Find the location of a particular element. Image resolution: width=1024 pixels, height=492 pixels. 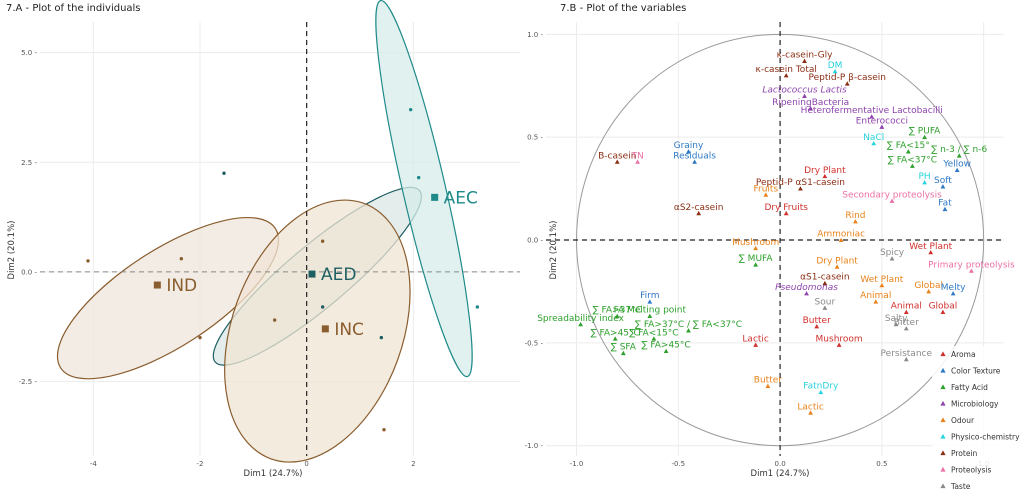

panel-b-y-tick-label: -1.0 - is located at coordinates (534, 446).